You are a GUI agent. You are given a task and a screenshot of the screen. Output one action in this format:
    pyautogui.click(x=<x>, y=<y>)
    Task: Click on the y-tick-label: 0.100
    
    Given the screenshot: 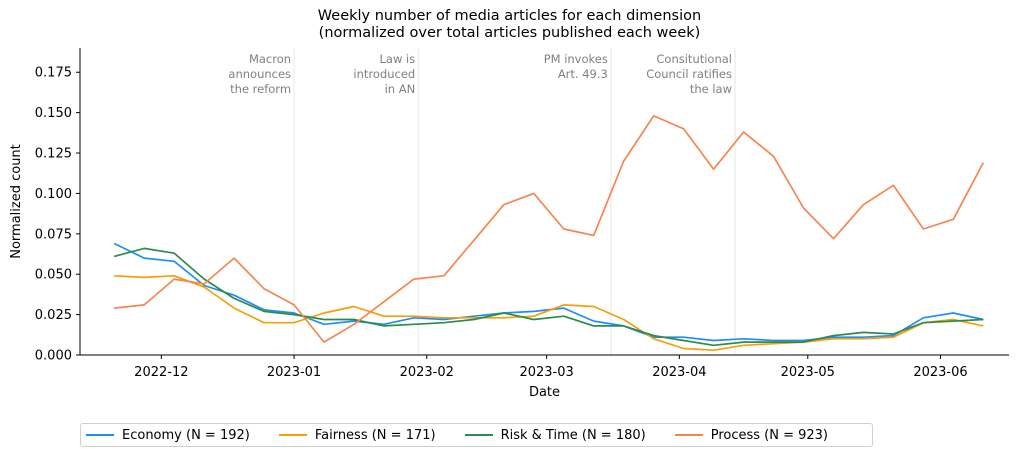 What is the action you would take?
    pyautogui.click(x=53, y=194)
    